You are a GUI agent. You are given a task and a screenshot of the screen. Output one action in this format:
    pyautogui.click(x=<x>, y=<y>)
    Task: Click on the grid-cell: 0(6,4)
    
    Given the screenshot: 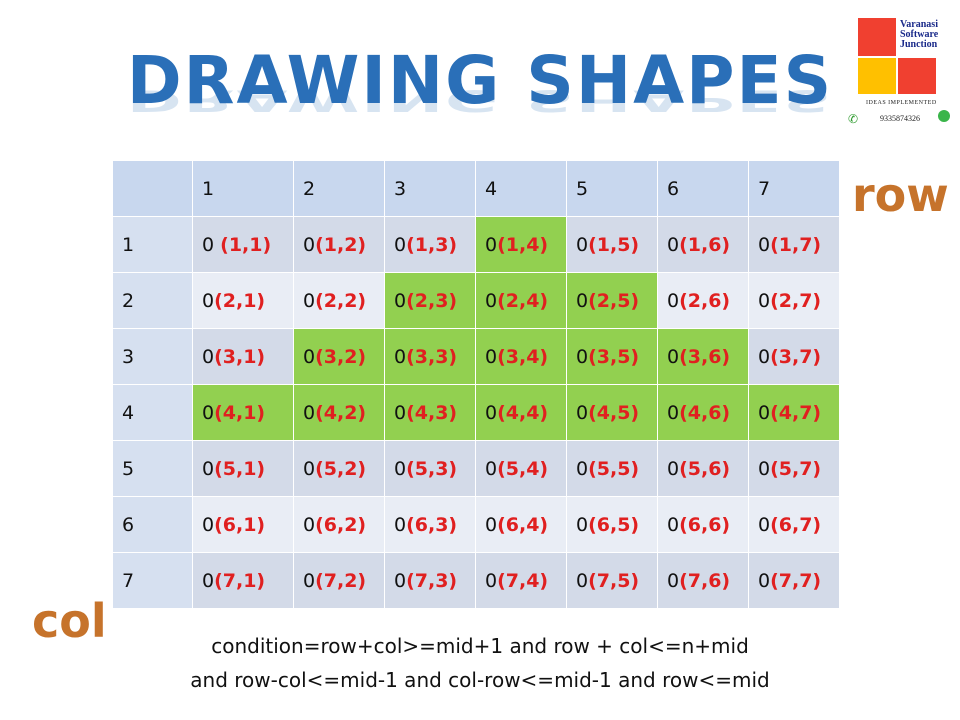 What is the action you would take?
    pyautogui.click(x=521, y=524)
    